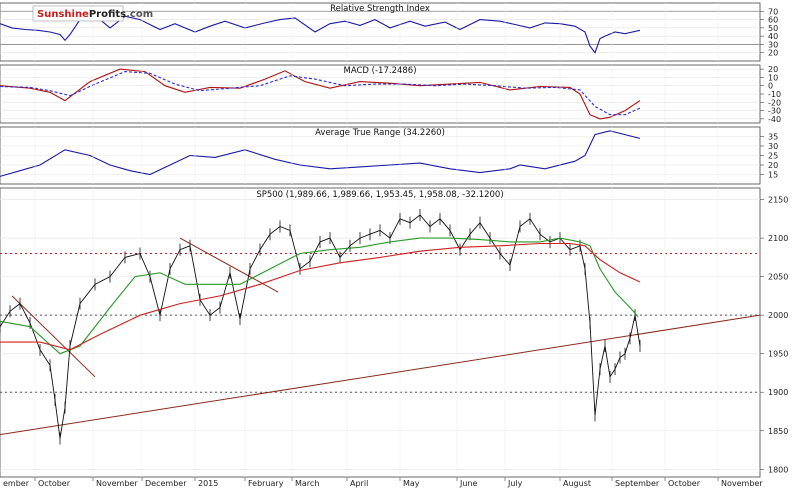 The height and width of the screenshot is (489, 800). What do you see at coordinates (380, 133) in the screenshot?
I see `atr-title: Average True Range (34.2260)` at bounding box center [380, 133].